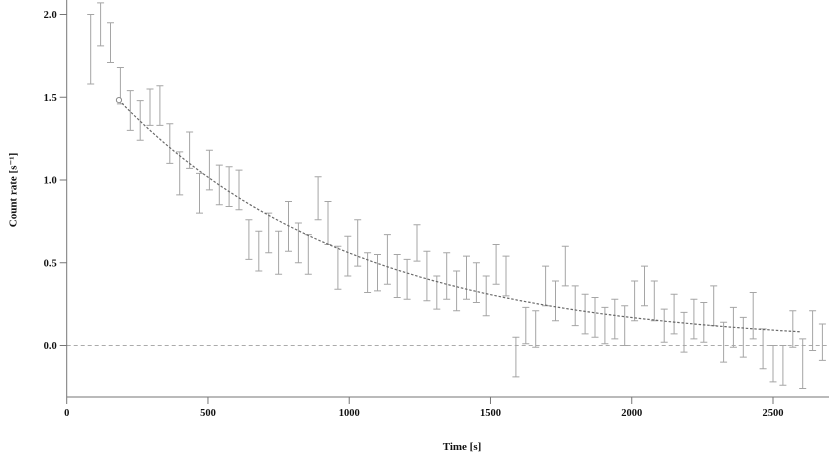 The image size is (830, 464). What do you see at coordinates (50, 98) in the screenshot?
I see `y-tick-label: 1.5` at bounding box center [50, 98].